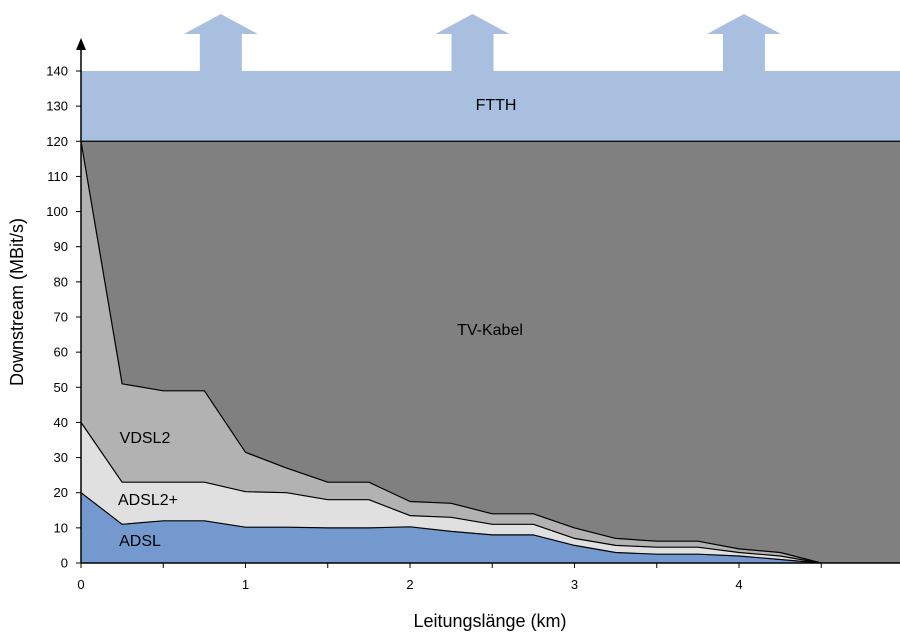  What do you see at coordinates (61, 457) in the screenshot?
I see `y-tick-label: 30` at bounding box center [61, 457].